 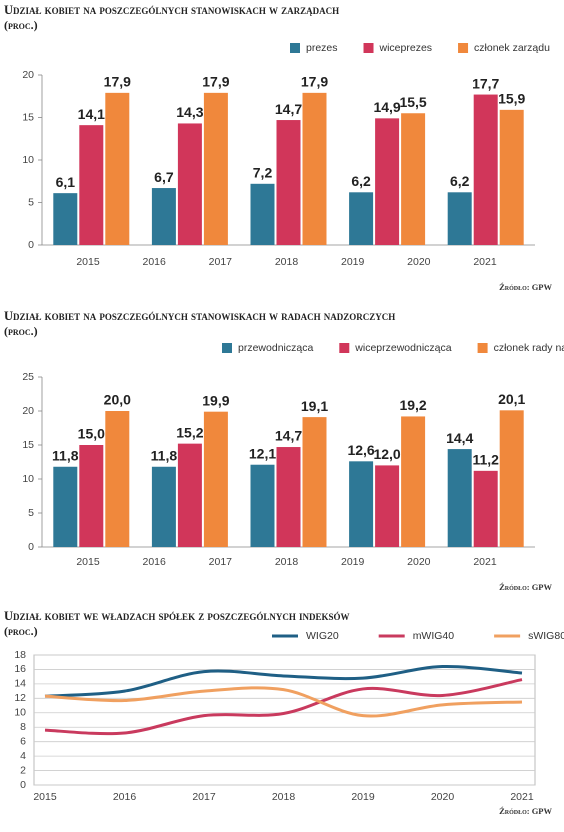 What do you see at coordinates (288, 436) in the screenshot?
I see `value-label: 14,7` at bounding box center [288, 436].